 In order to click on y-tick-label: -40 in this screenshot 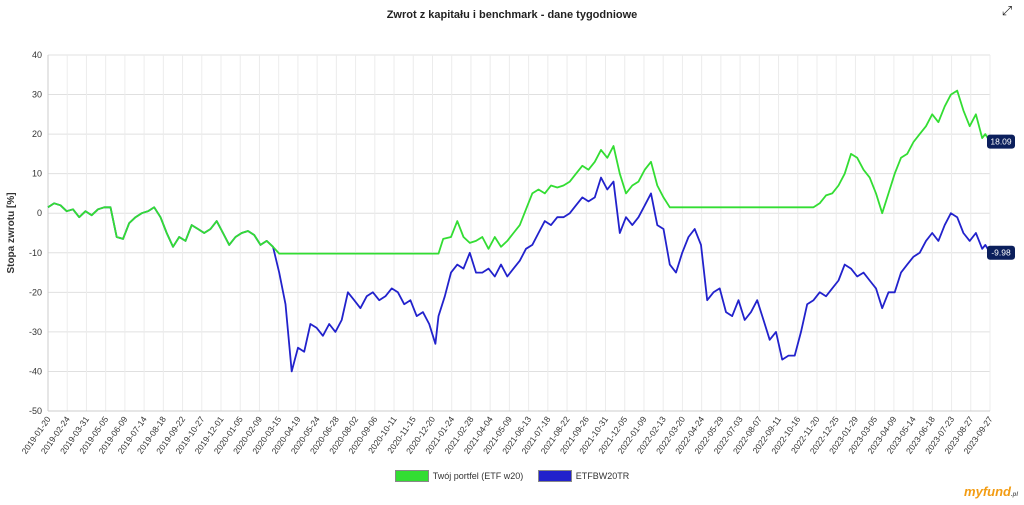, I will do `click(35, 371)`.